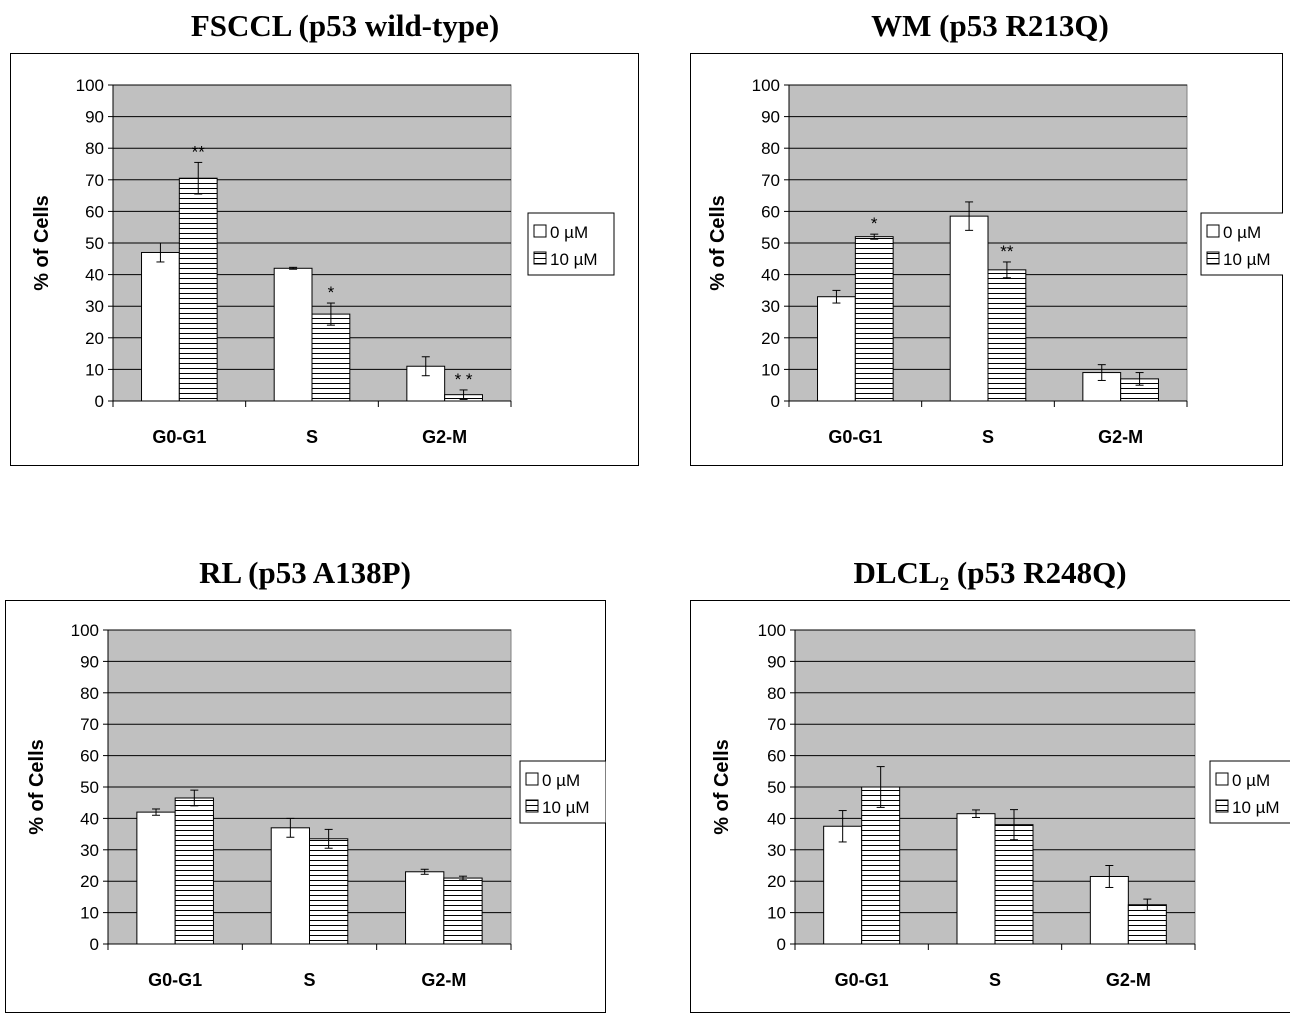 The height and width of the screenshot is (1013, 1290). I want to click on significance-annotation: * *, so click(464, 379).